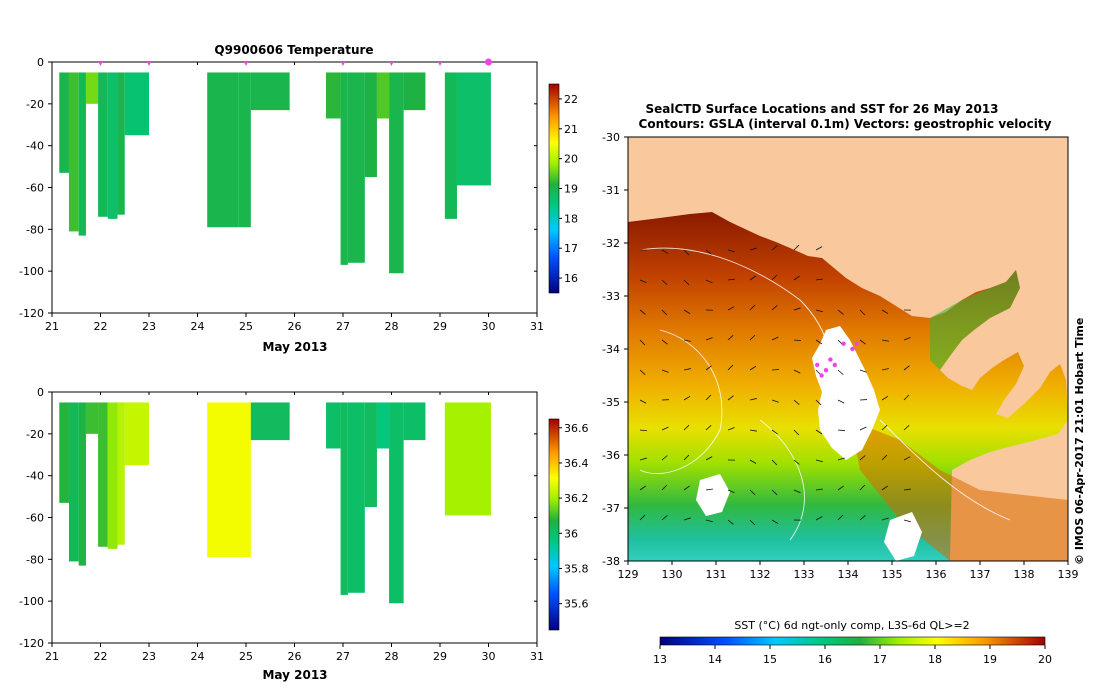 The height and width of the screenshot is (700, 1099). Describe the element at coordinates (571, 533) in the screenshot. I see `colorbar-tick-label: 36` at that location.